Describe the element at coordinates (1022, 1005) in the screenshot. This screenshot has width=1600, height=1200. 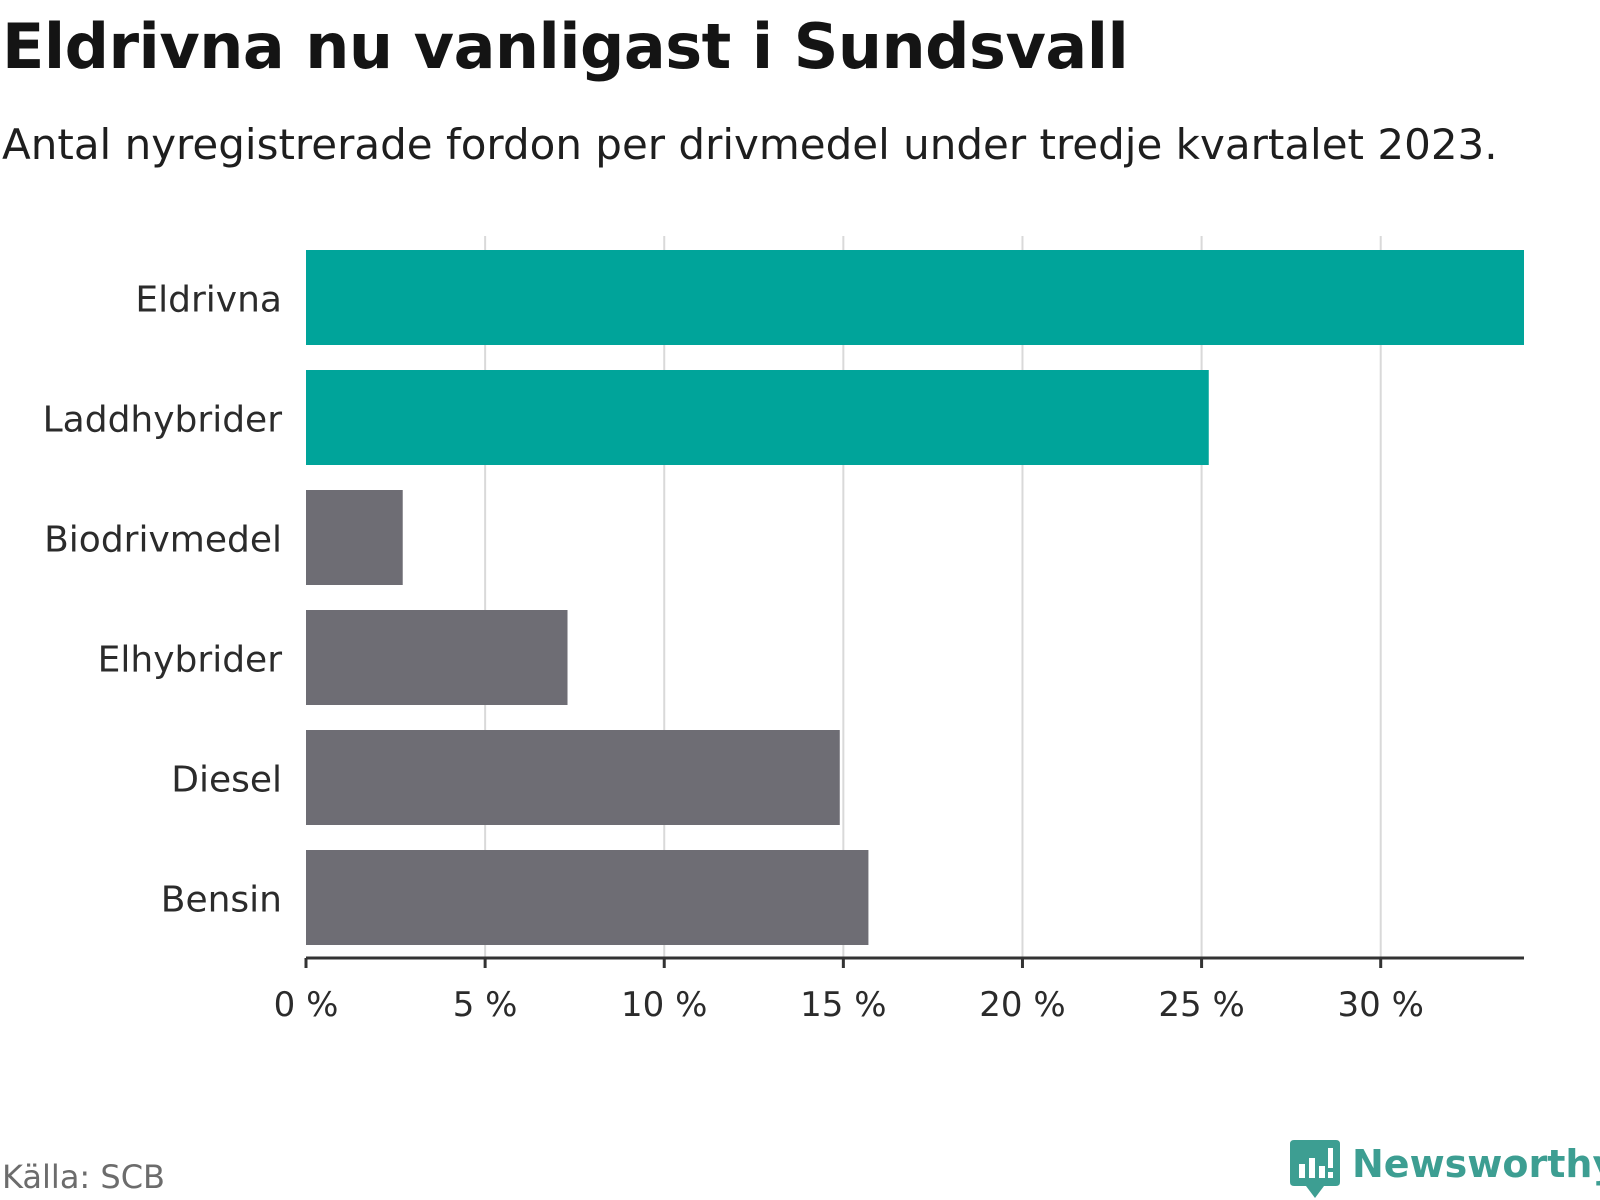
I see `x-tick-label: 20 %` at that location.